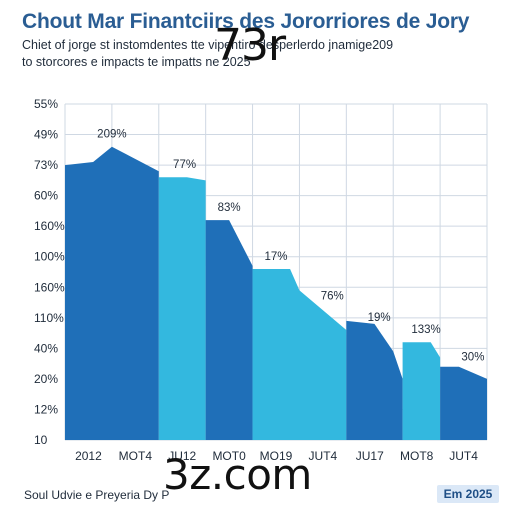 This screenshot has width=512, height=512. What do you see at coordinates (229, 208) in the screenshot?
I see `data-label: 83%` at bounding box center [229, 208].